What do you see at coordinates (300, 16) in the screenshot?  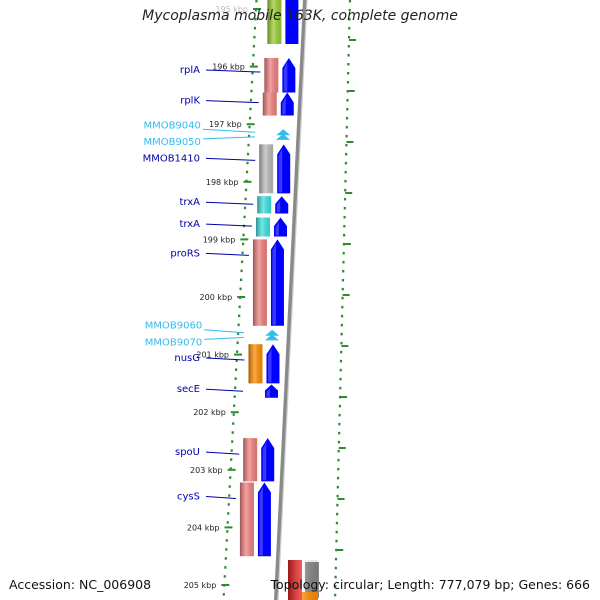 I see `map-title: Mycoplasma mobile 163K, complete genome` at bounding box center [300, 16].